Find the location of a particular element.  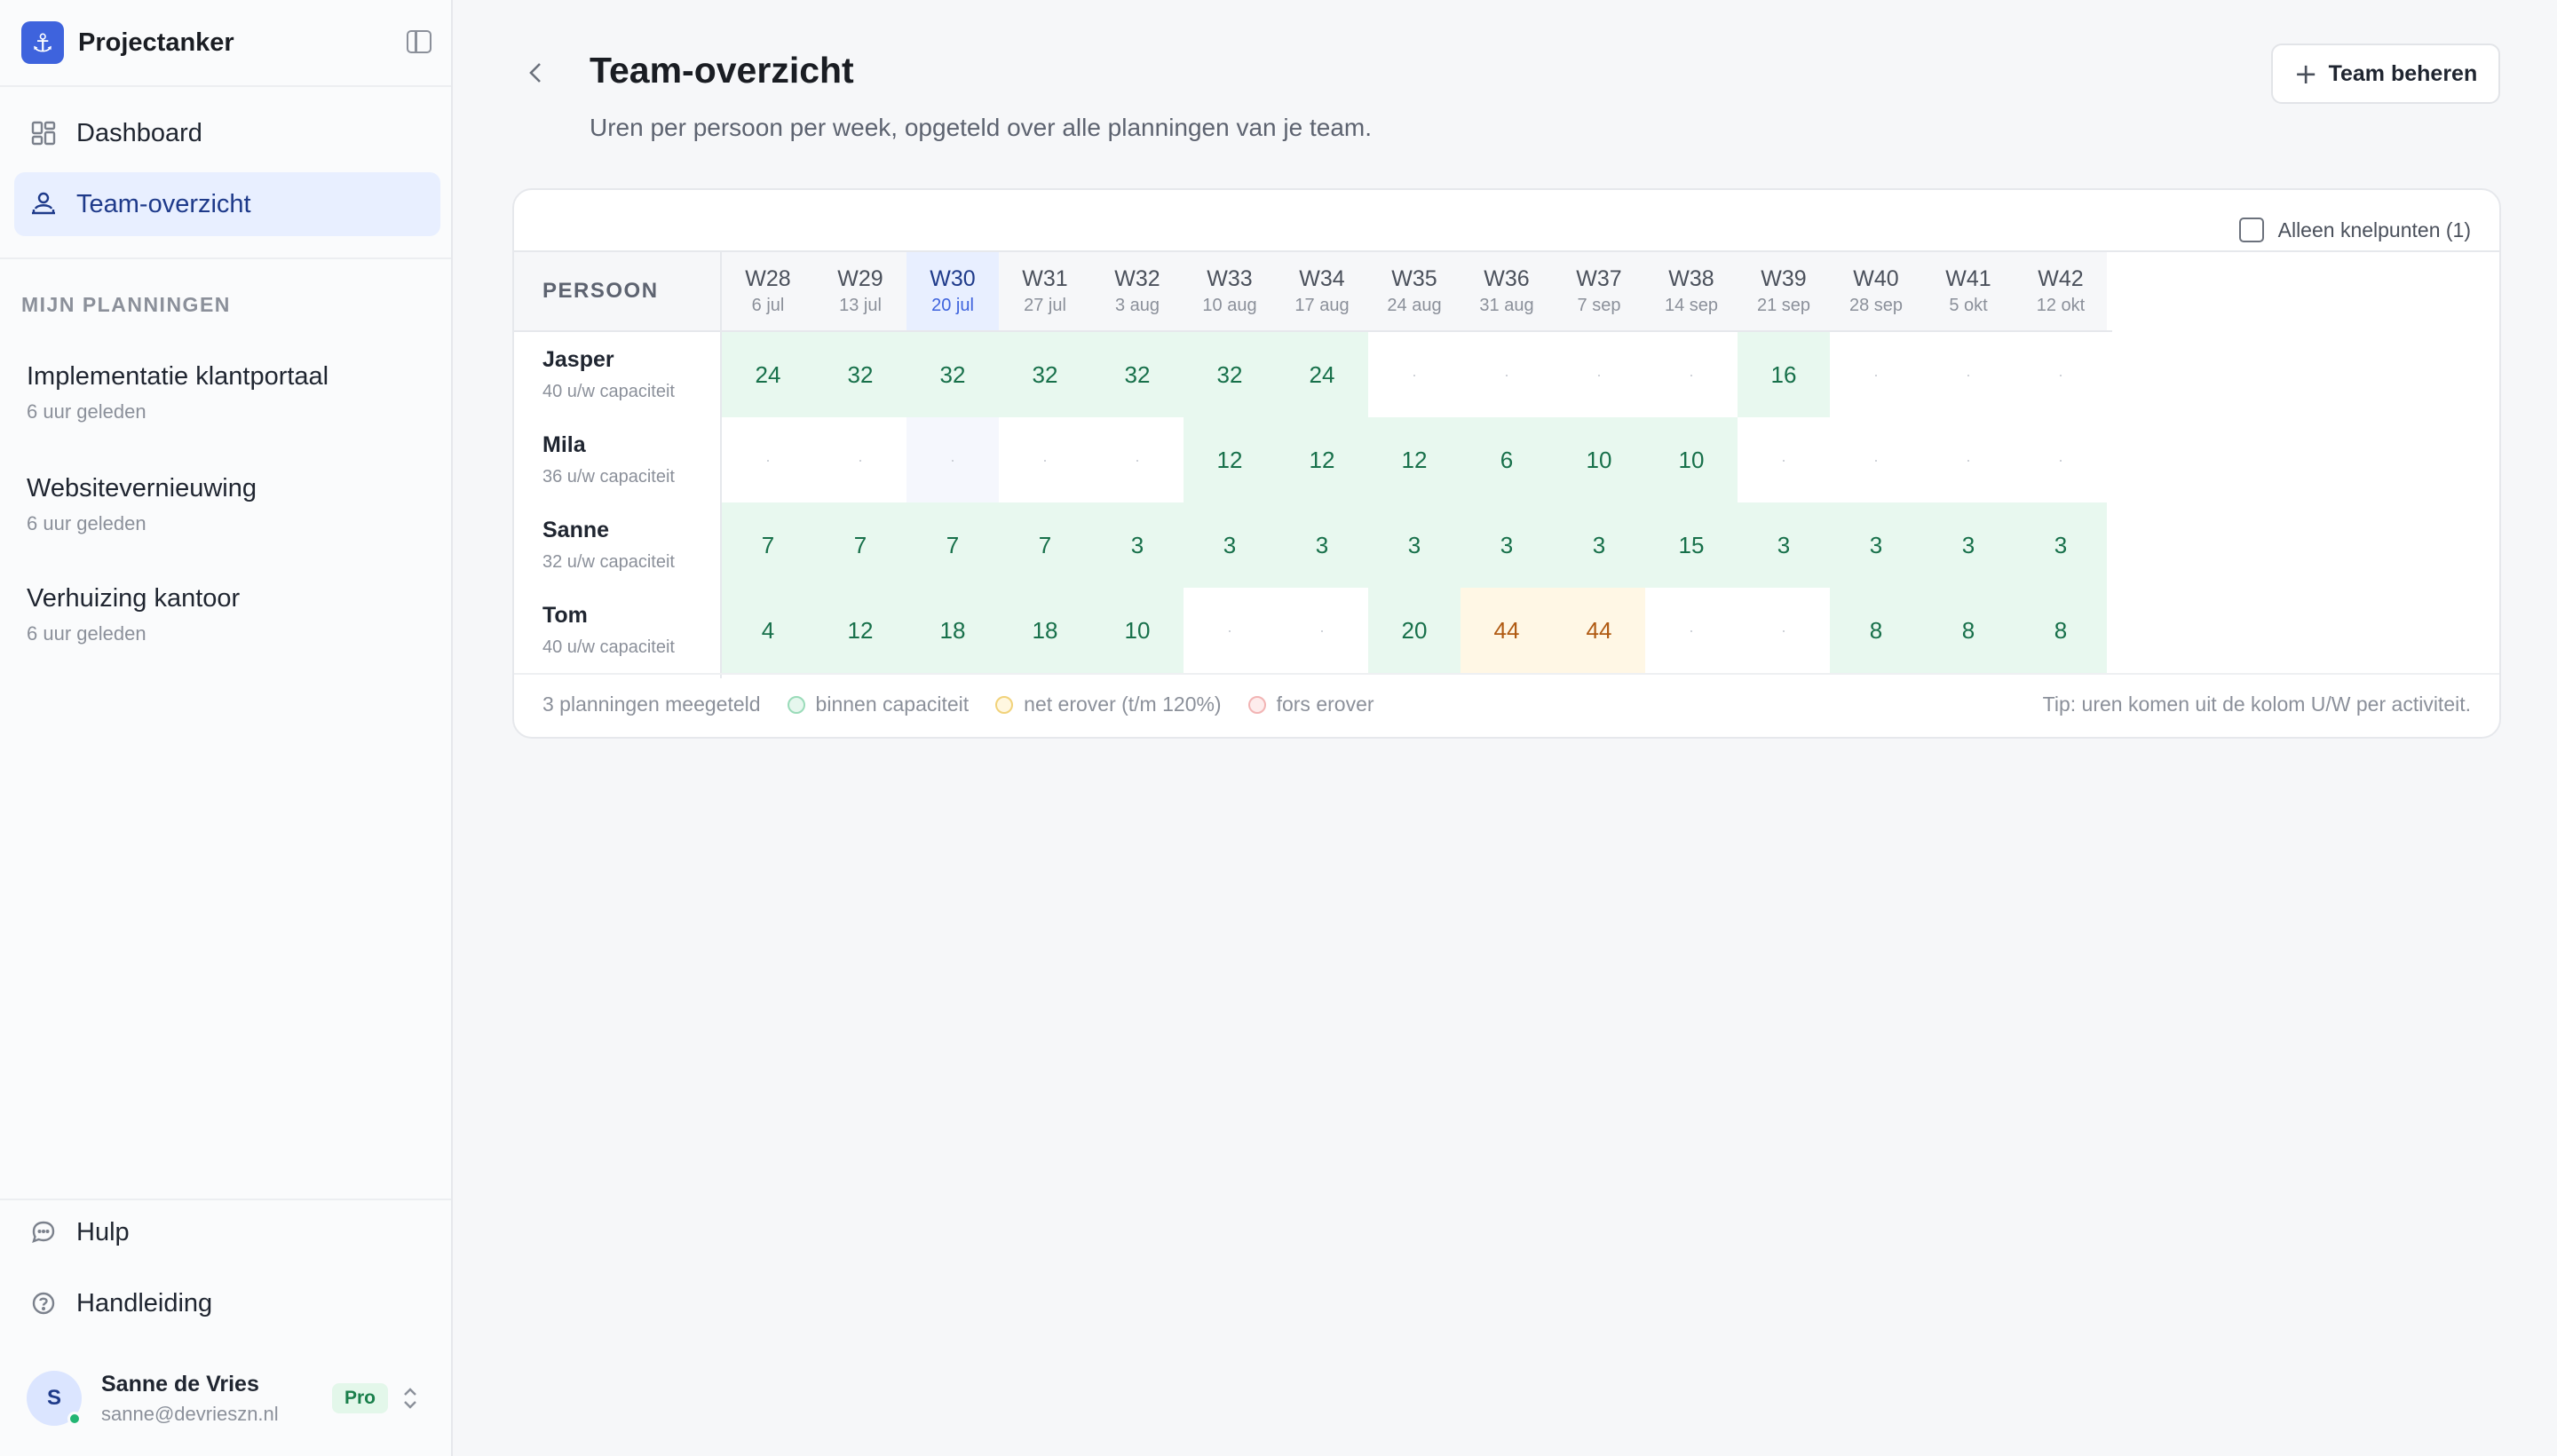

week-date: 17 aug is located at coordinates (1322, 305).